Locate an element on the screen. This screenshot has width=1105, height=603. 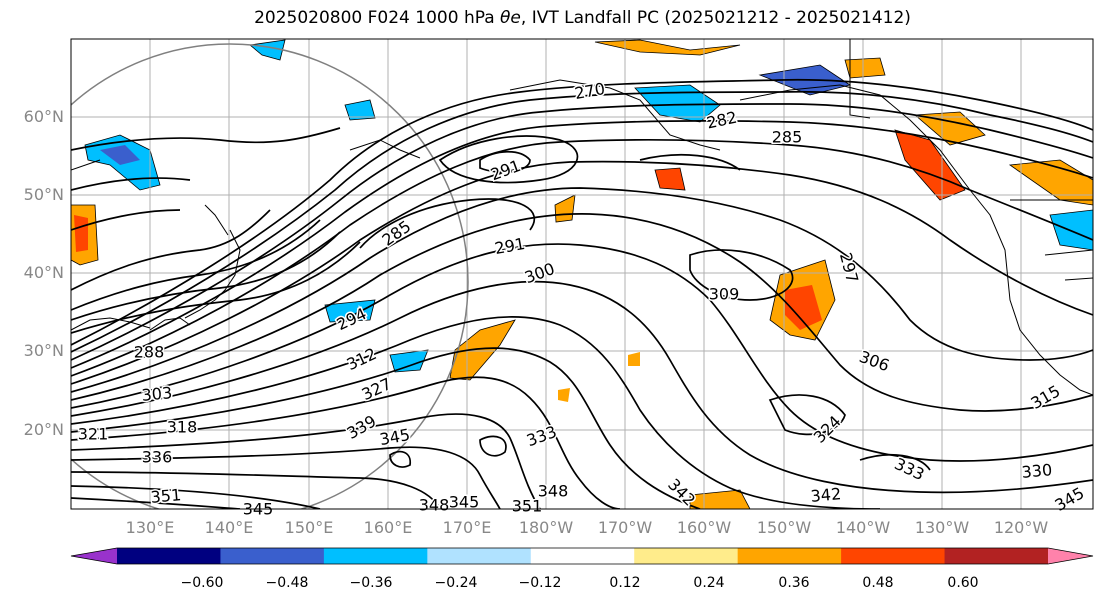
colorbar-outline is located at coordinates (582, 556).